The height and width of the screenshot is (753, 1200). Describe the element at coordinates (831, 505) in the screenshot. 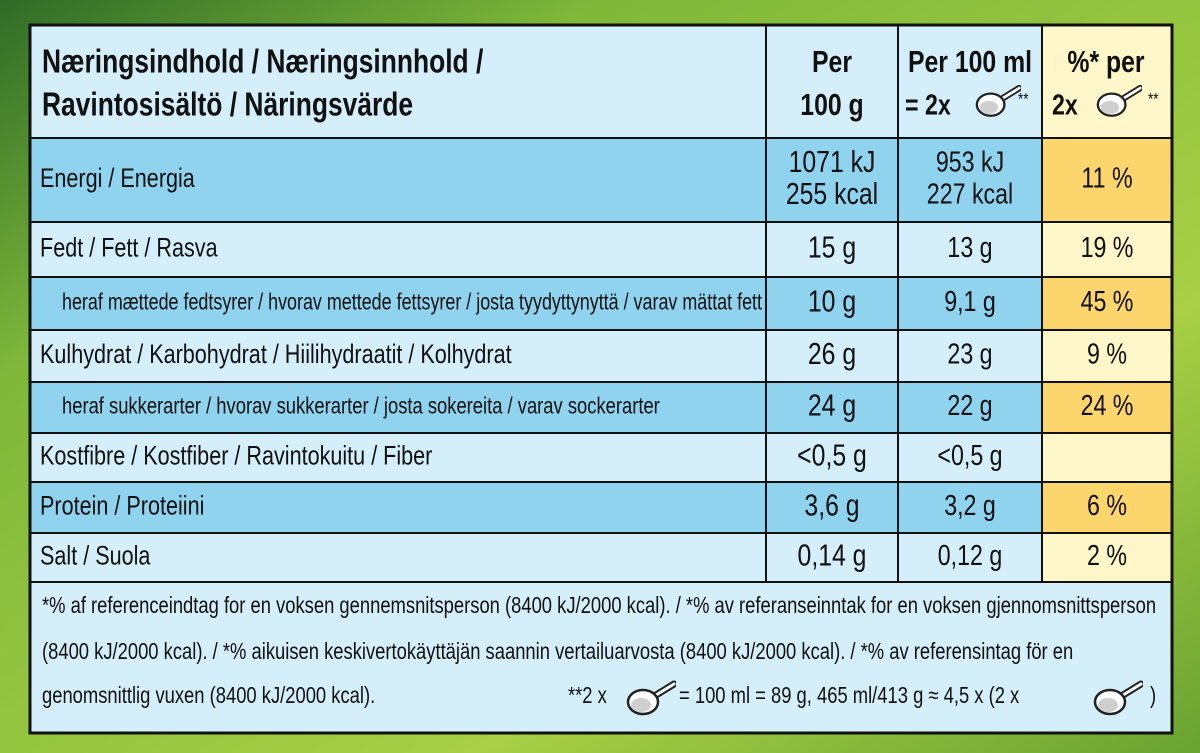

I see `value: 3,6 g` at that location.